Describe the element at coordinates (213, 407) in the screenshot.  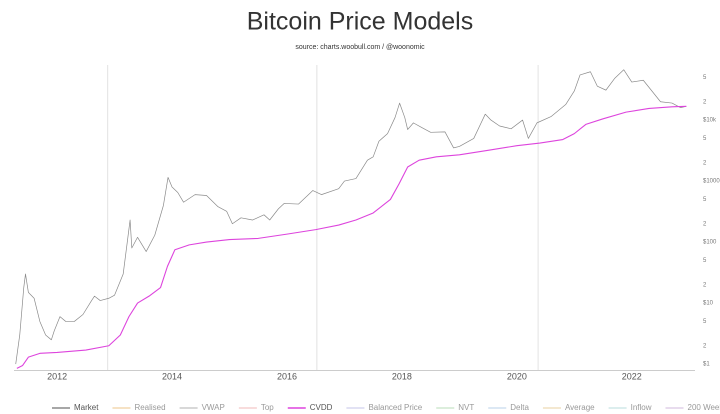
I see `legend-label: VWAP` at that location.